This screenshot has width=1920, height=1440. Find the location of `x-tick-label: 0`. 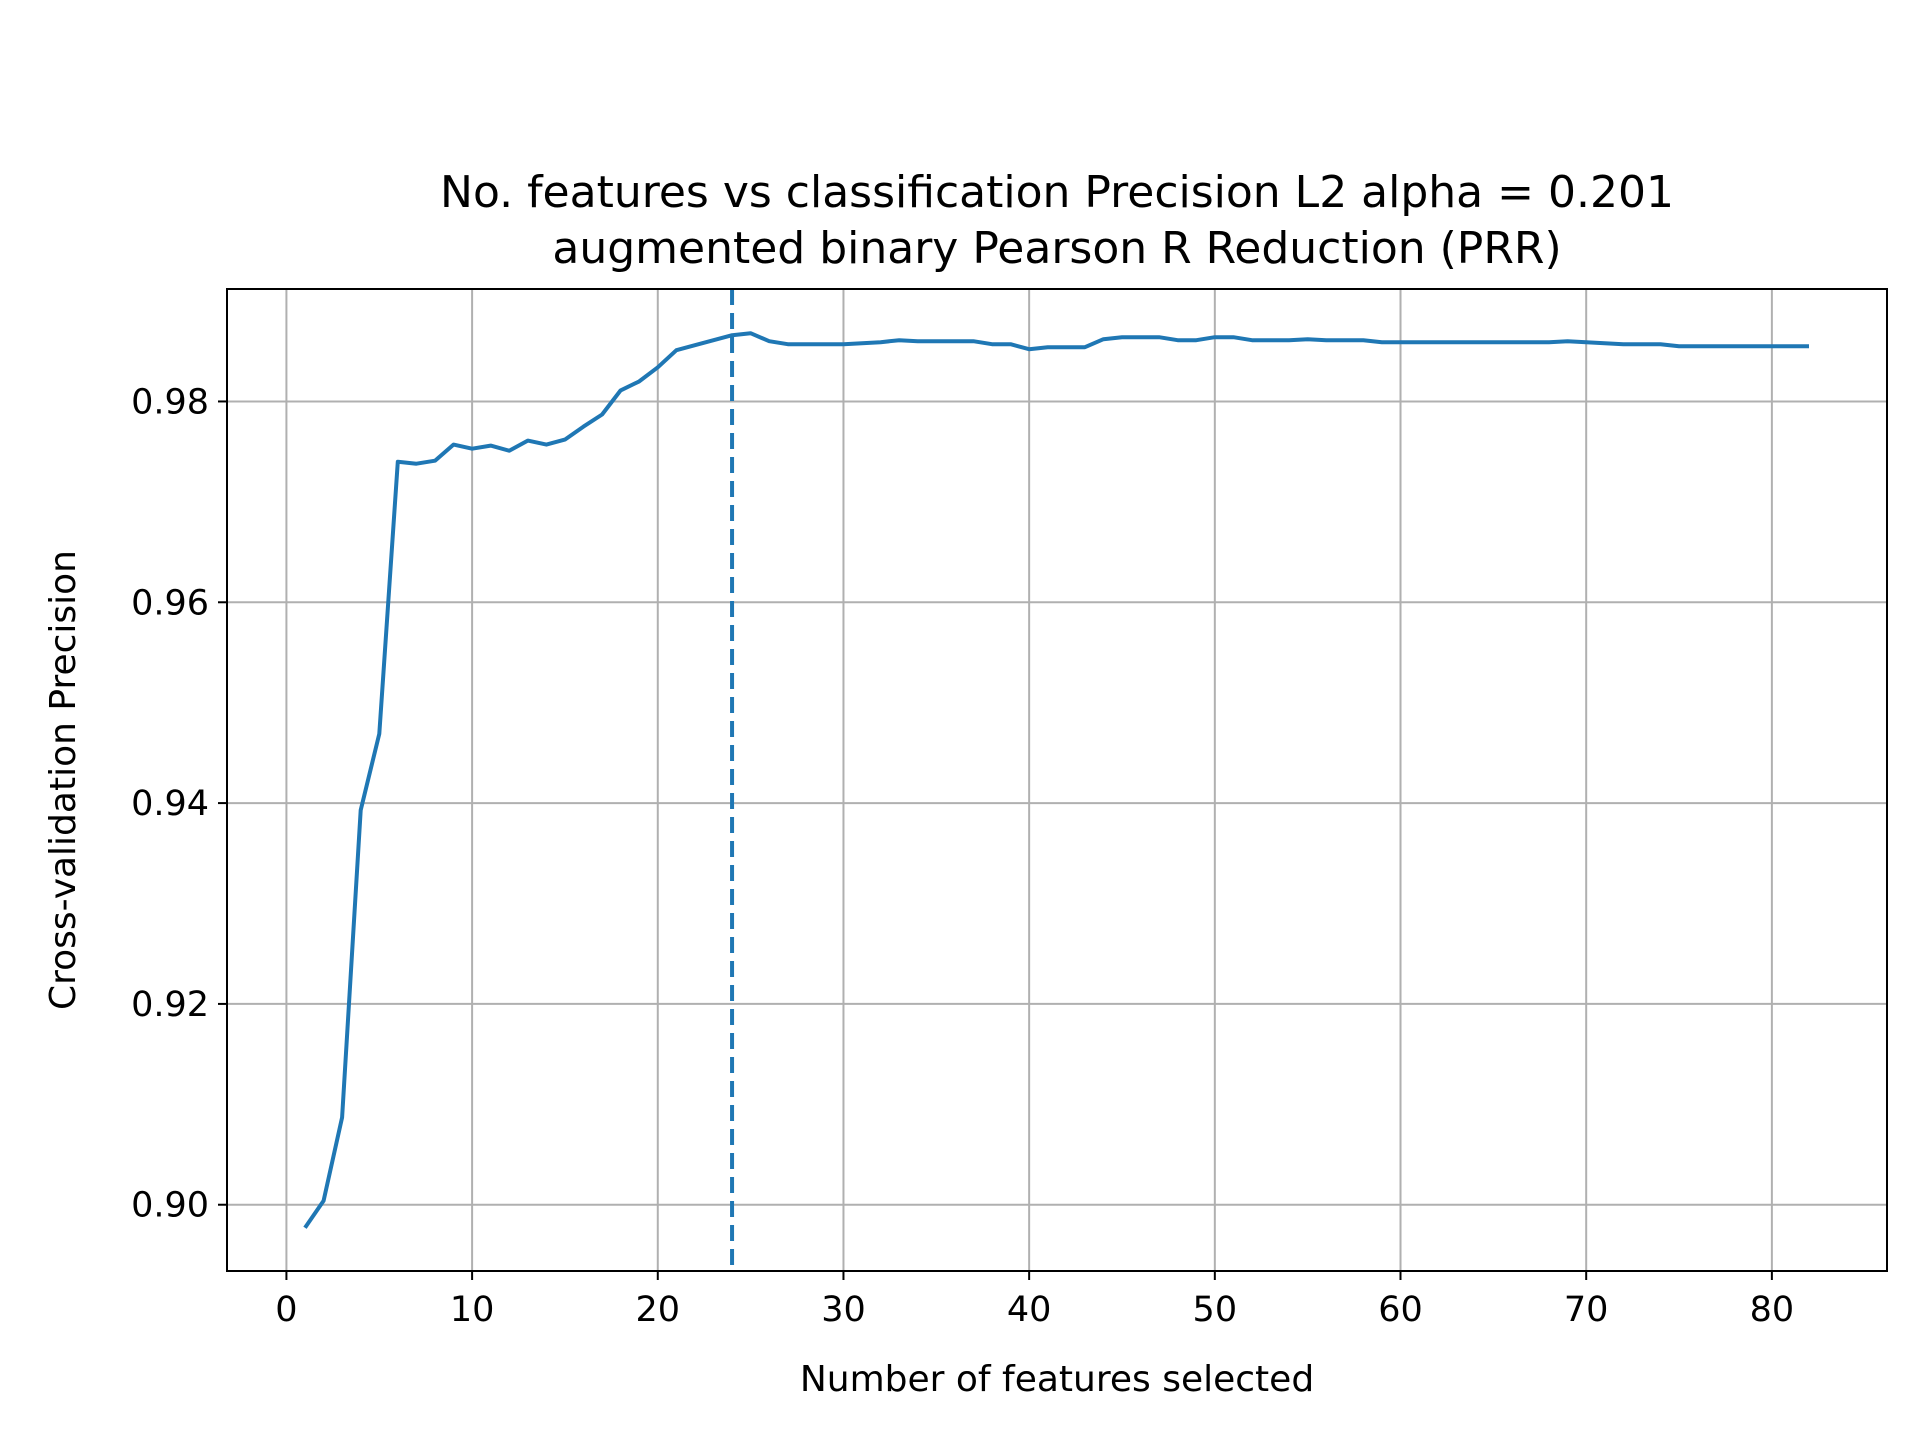

x-tick-label: 0 is located at coordinates (286, 1310).